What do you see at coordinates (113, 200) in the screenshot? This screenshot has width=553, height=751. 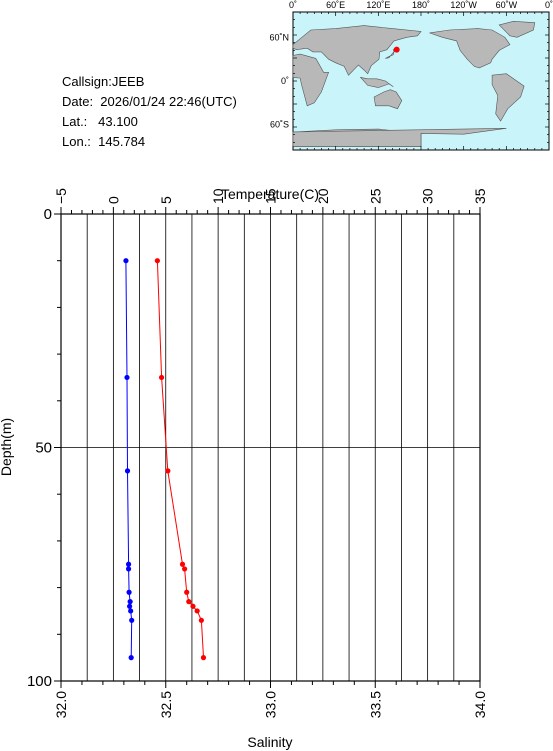 I see `temperature-tick-label: 0` at bounding box center [113, 200].